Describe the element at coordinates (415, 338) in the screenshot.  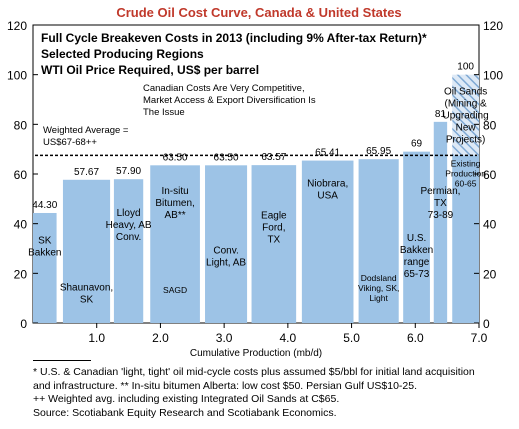
I see `x-tick-label: 6.0` at that location.